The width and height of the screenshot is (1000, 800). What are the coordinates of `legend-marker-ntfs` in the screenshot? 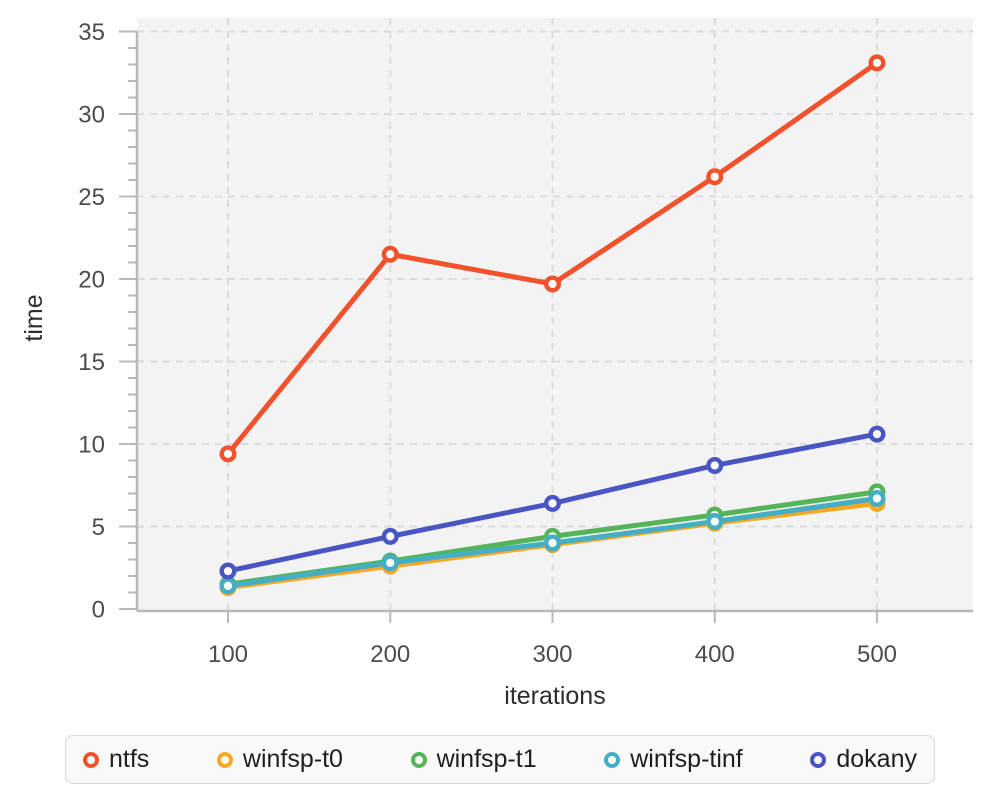 It's located at (91, 759).